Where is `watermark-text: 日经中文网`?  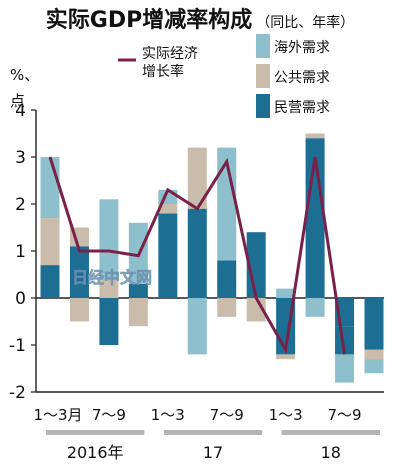
watermark-text: 日经中文网 is located at coordinates (112, 277).